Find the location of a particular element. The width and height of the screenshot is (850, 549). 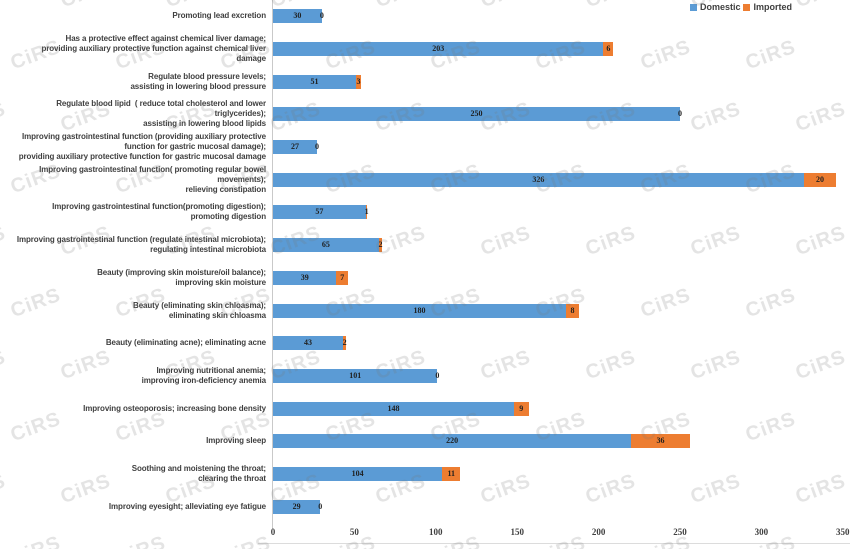

domestic-value-label: 148 is located at coordinates (393, 408).